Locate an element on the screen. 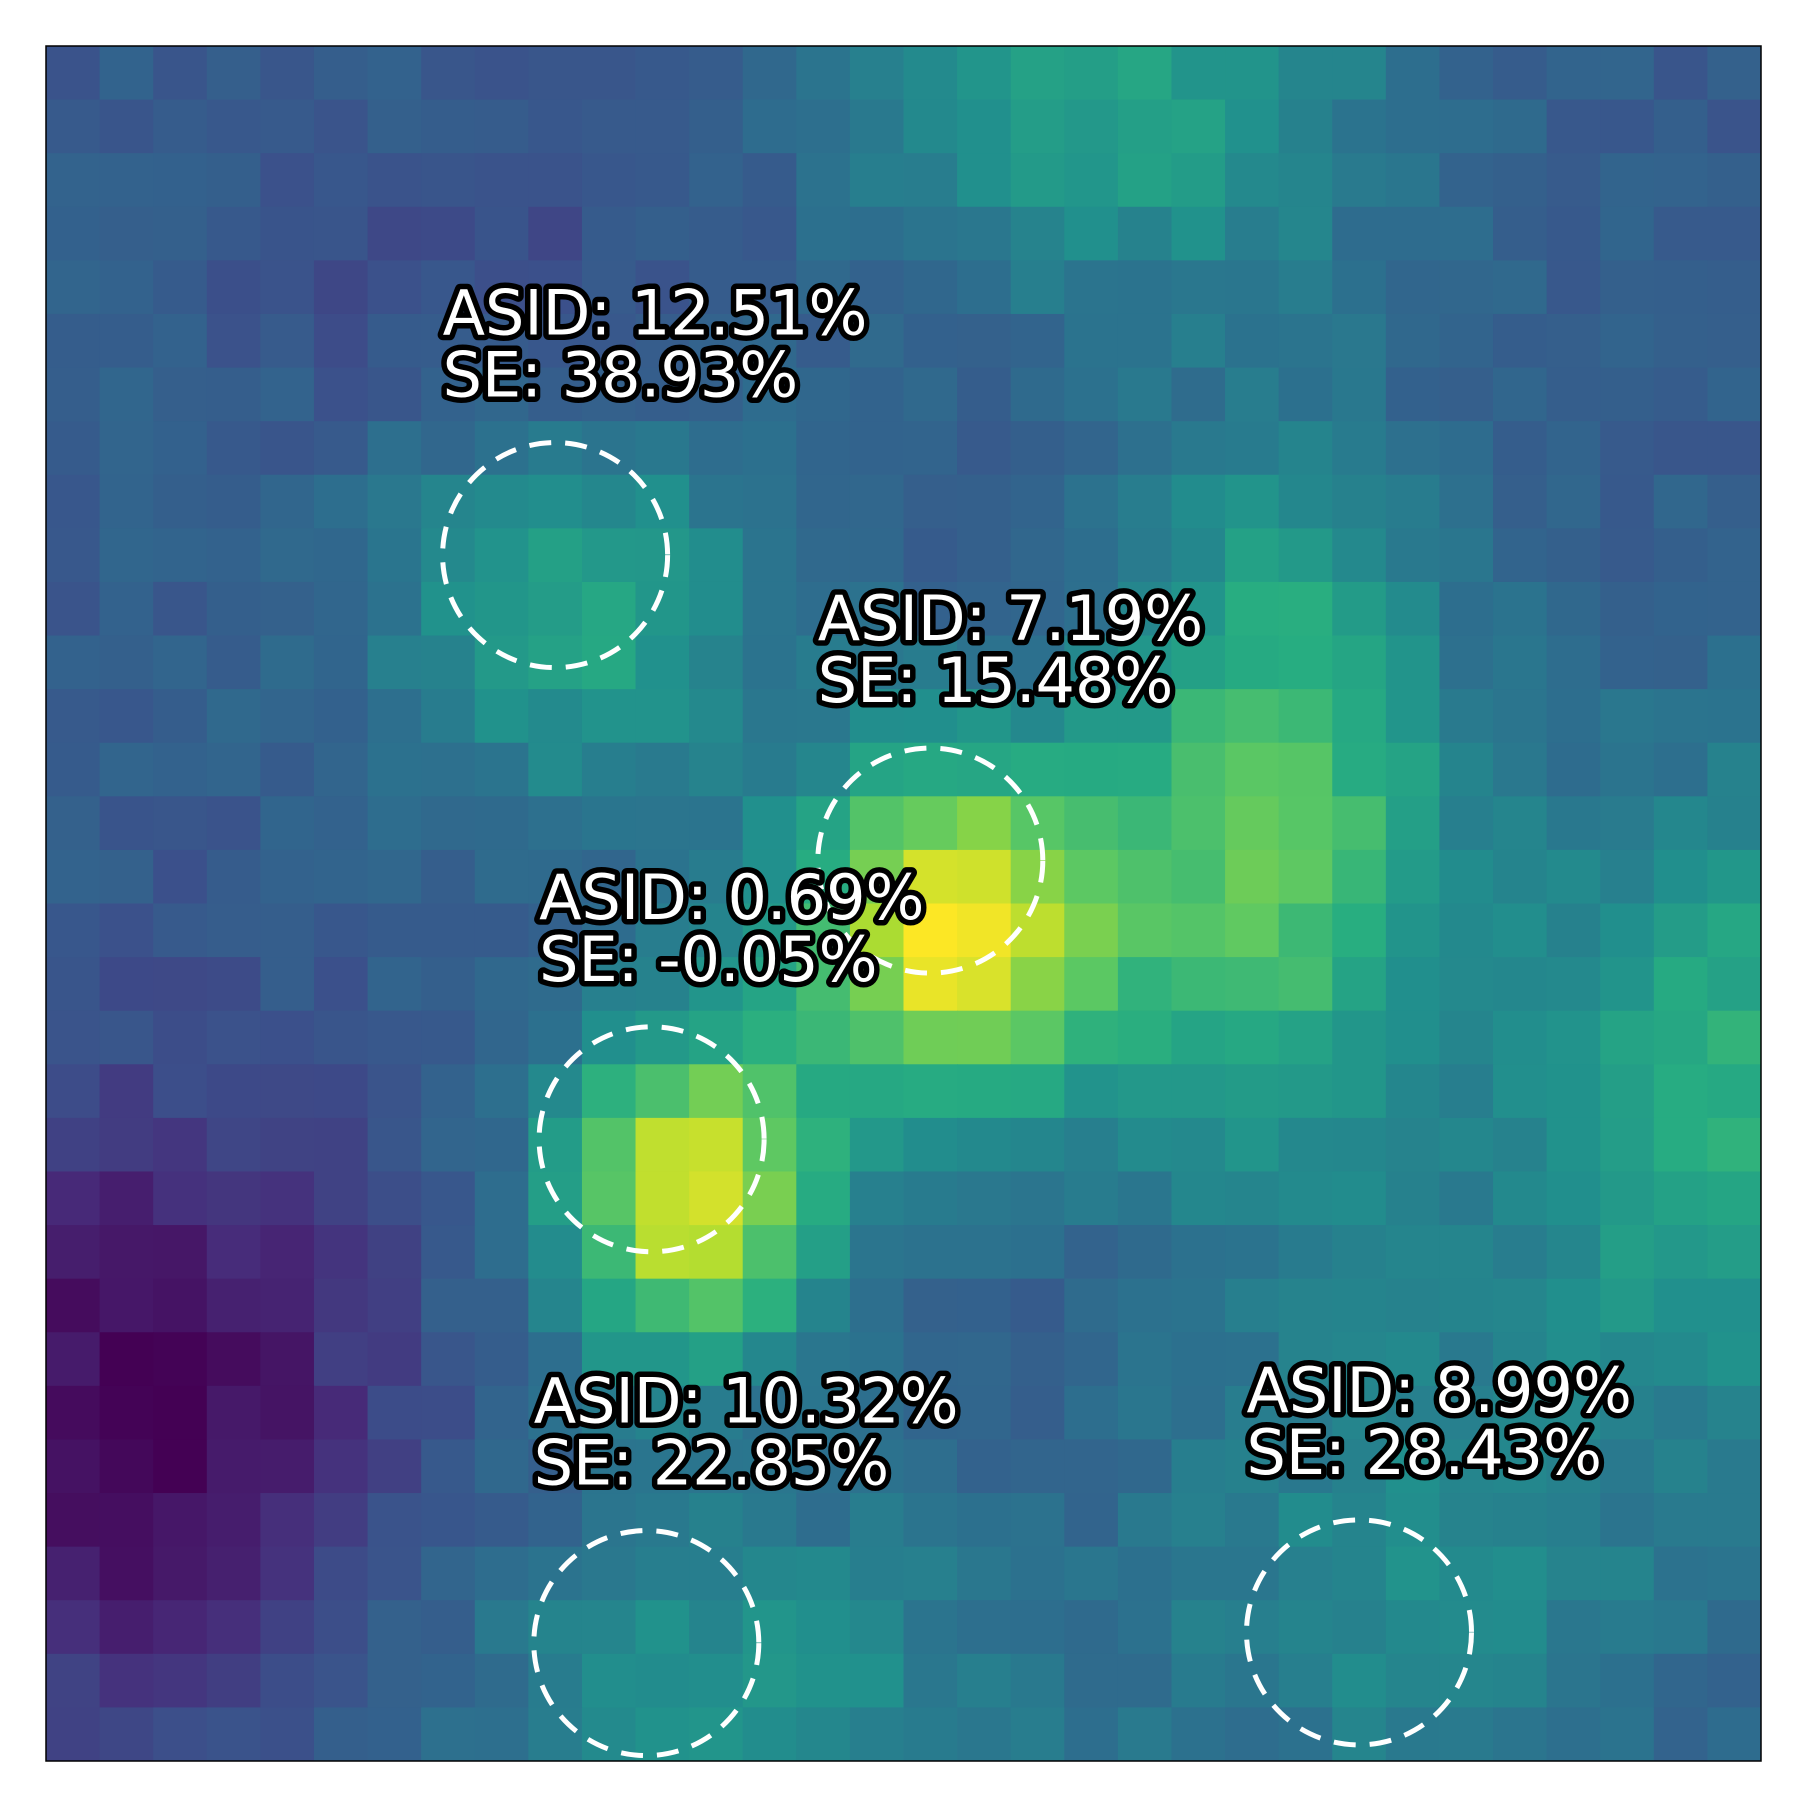  region-2-asid-label: ASID: 7.19% is located at coordinates (1010, 618).